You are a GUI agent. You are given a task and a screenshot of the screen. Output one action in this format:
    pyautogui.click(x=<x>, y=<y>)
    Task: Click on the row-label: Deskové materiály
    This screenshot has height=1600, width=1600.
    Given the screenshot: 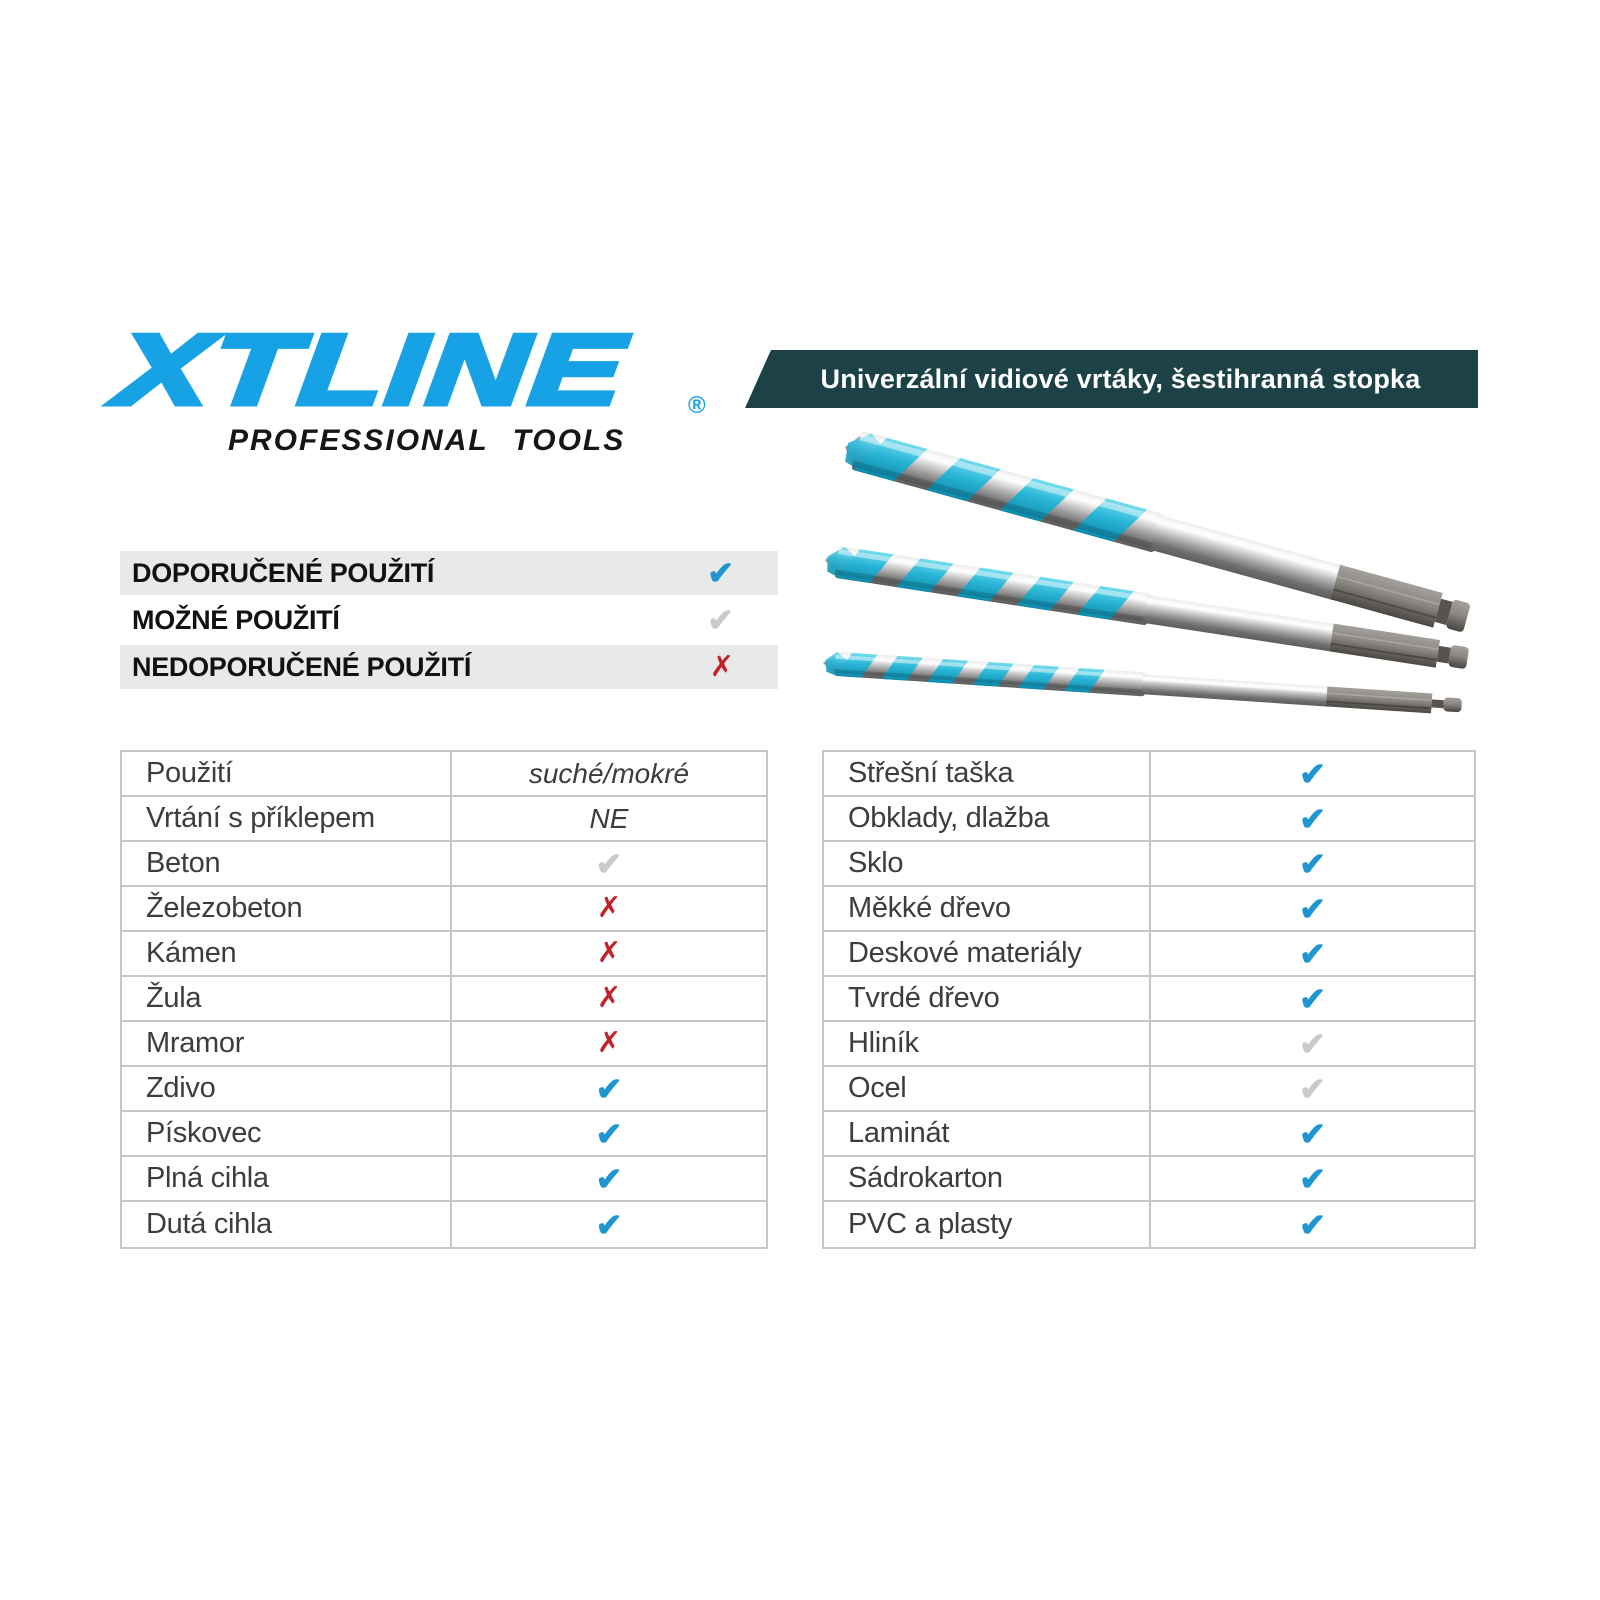 What is the action you would take?
    pyautogui.click(x=987, y=953)
    